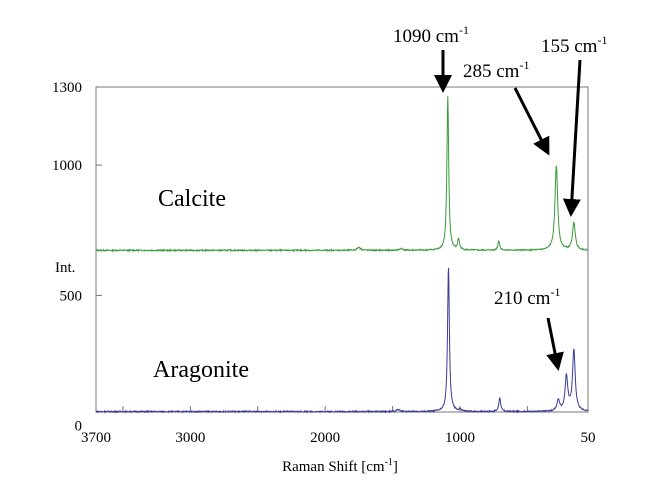 The width and height of the screenshot is (660, 499). I want to click on y-axis-label: Int., so click(65, 268).